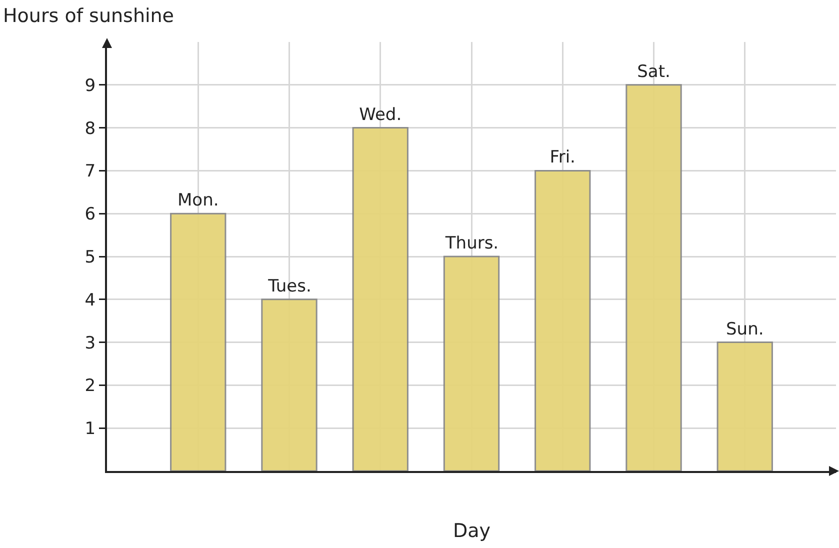 This screenshot has height=548, width=839. I want to click on y-tick-label: 1, so click(90, 429).